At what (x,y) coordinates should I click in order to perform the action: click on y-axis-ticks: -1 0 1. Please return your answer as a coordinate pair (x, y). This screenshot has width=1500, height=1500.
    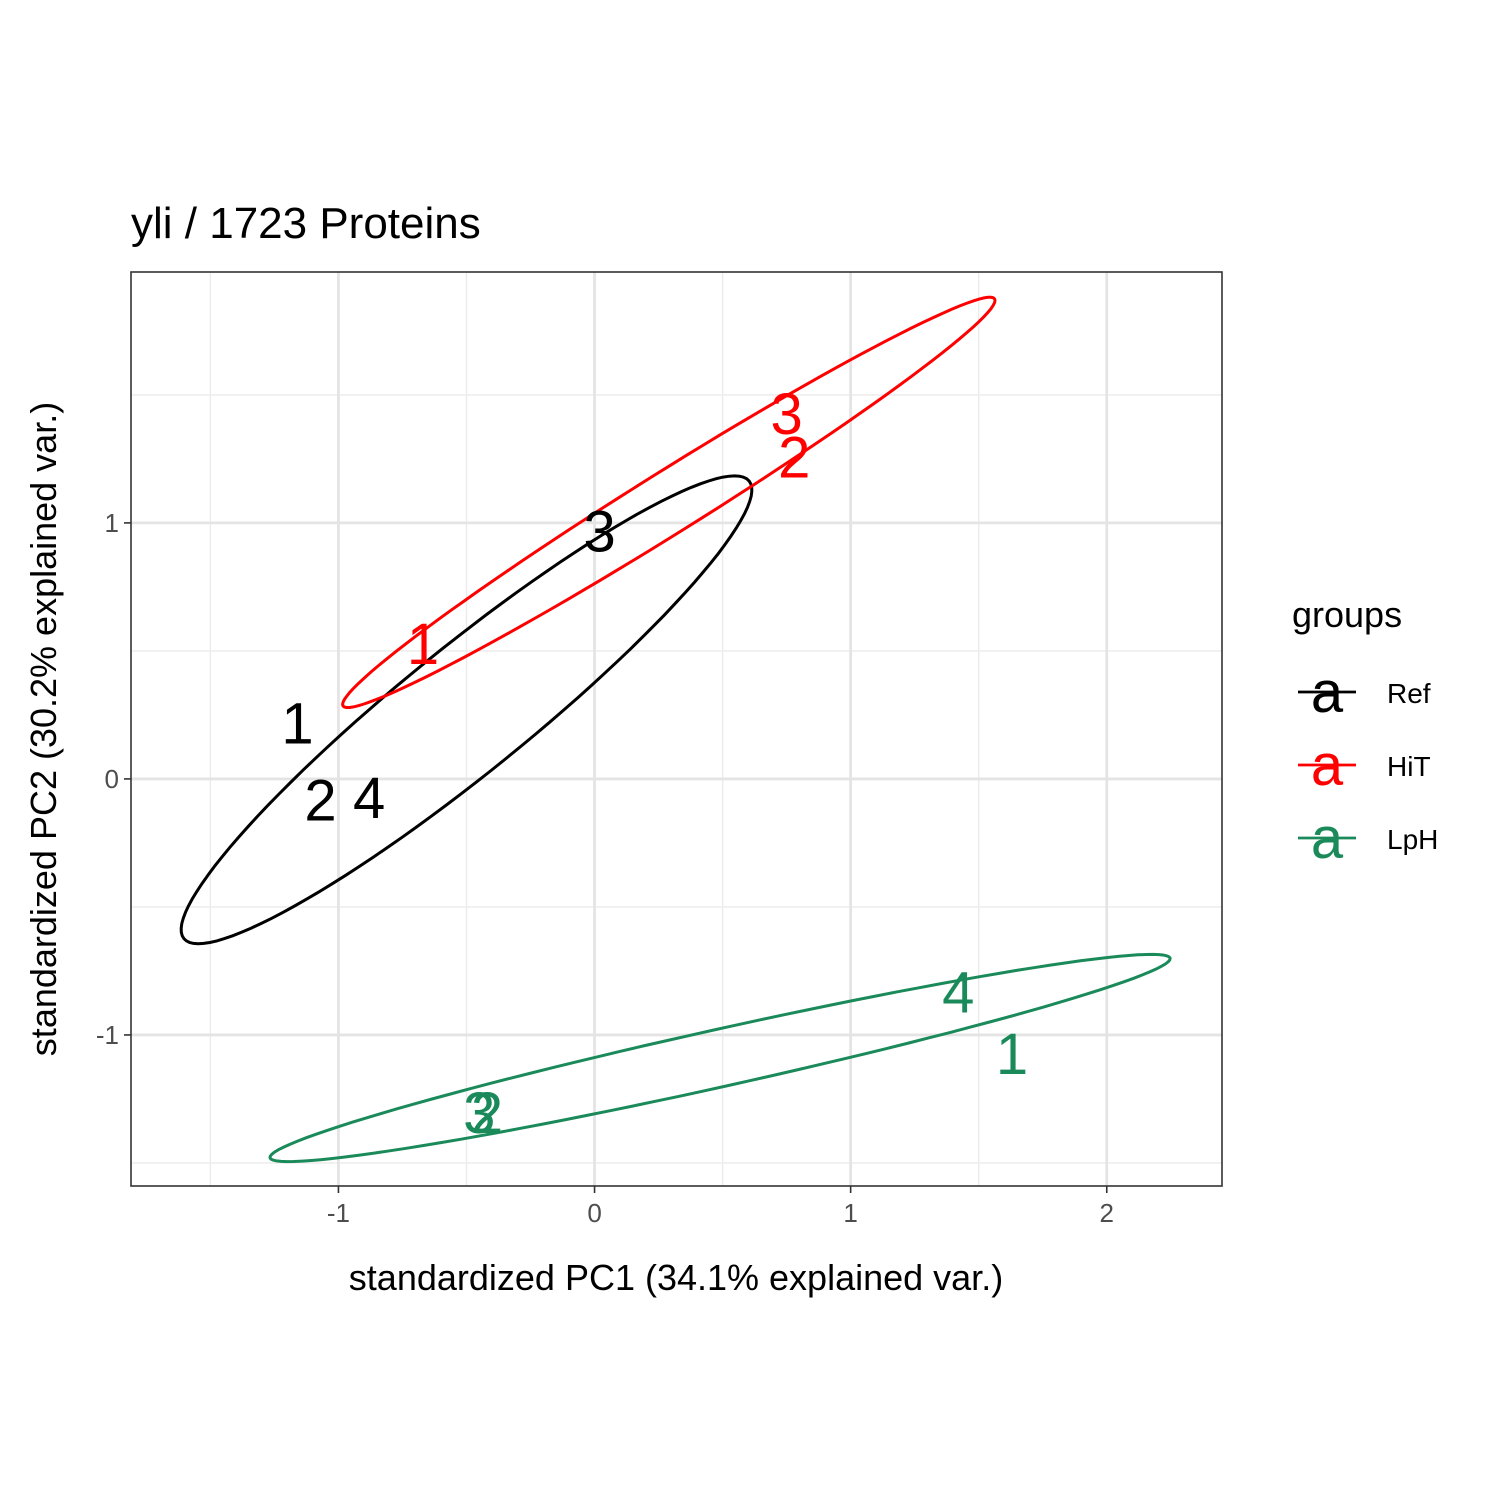
    Looking at the image, I should click on (113, 779).